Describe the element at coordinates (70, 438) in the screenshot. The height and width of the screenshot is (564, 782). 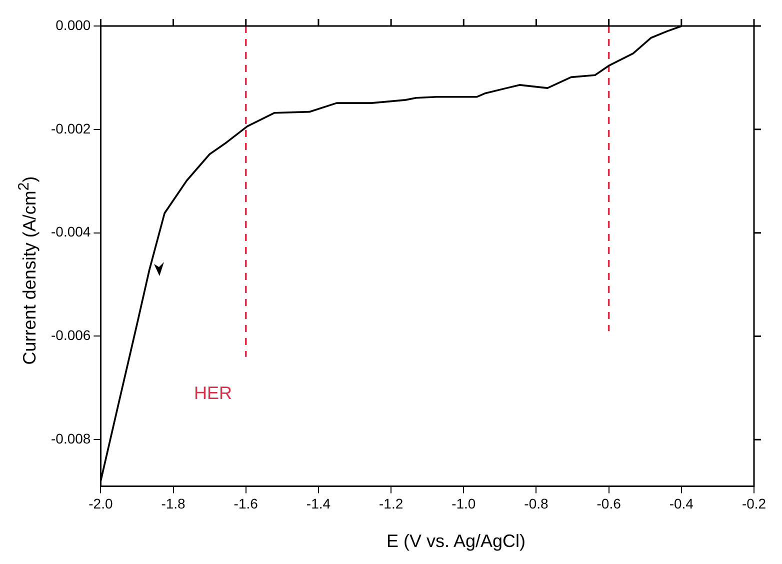
I see `y-tick-label: -0.008` at that location.